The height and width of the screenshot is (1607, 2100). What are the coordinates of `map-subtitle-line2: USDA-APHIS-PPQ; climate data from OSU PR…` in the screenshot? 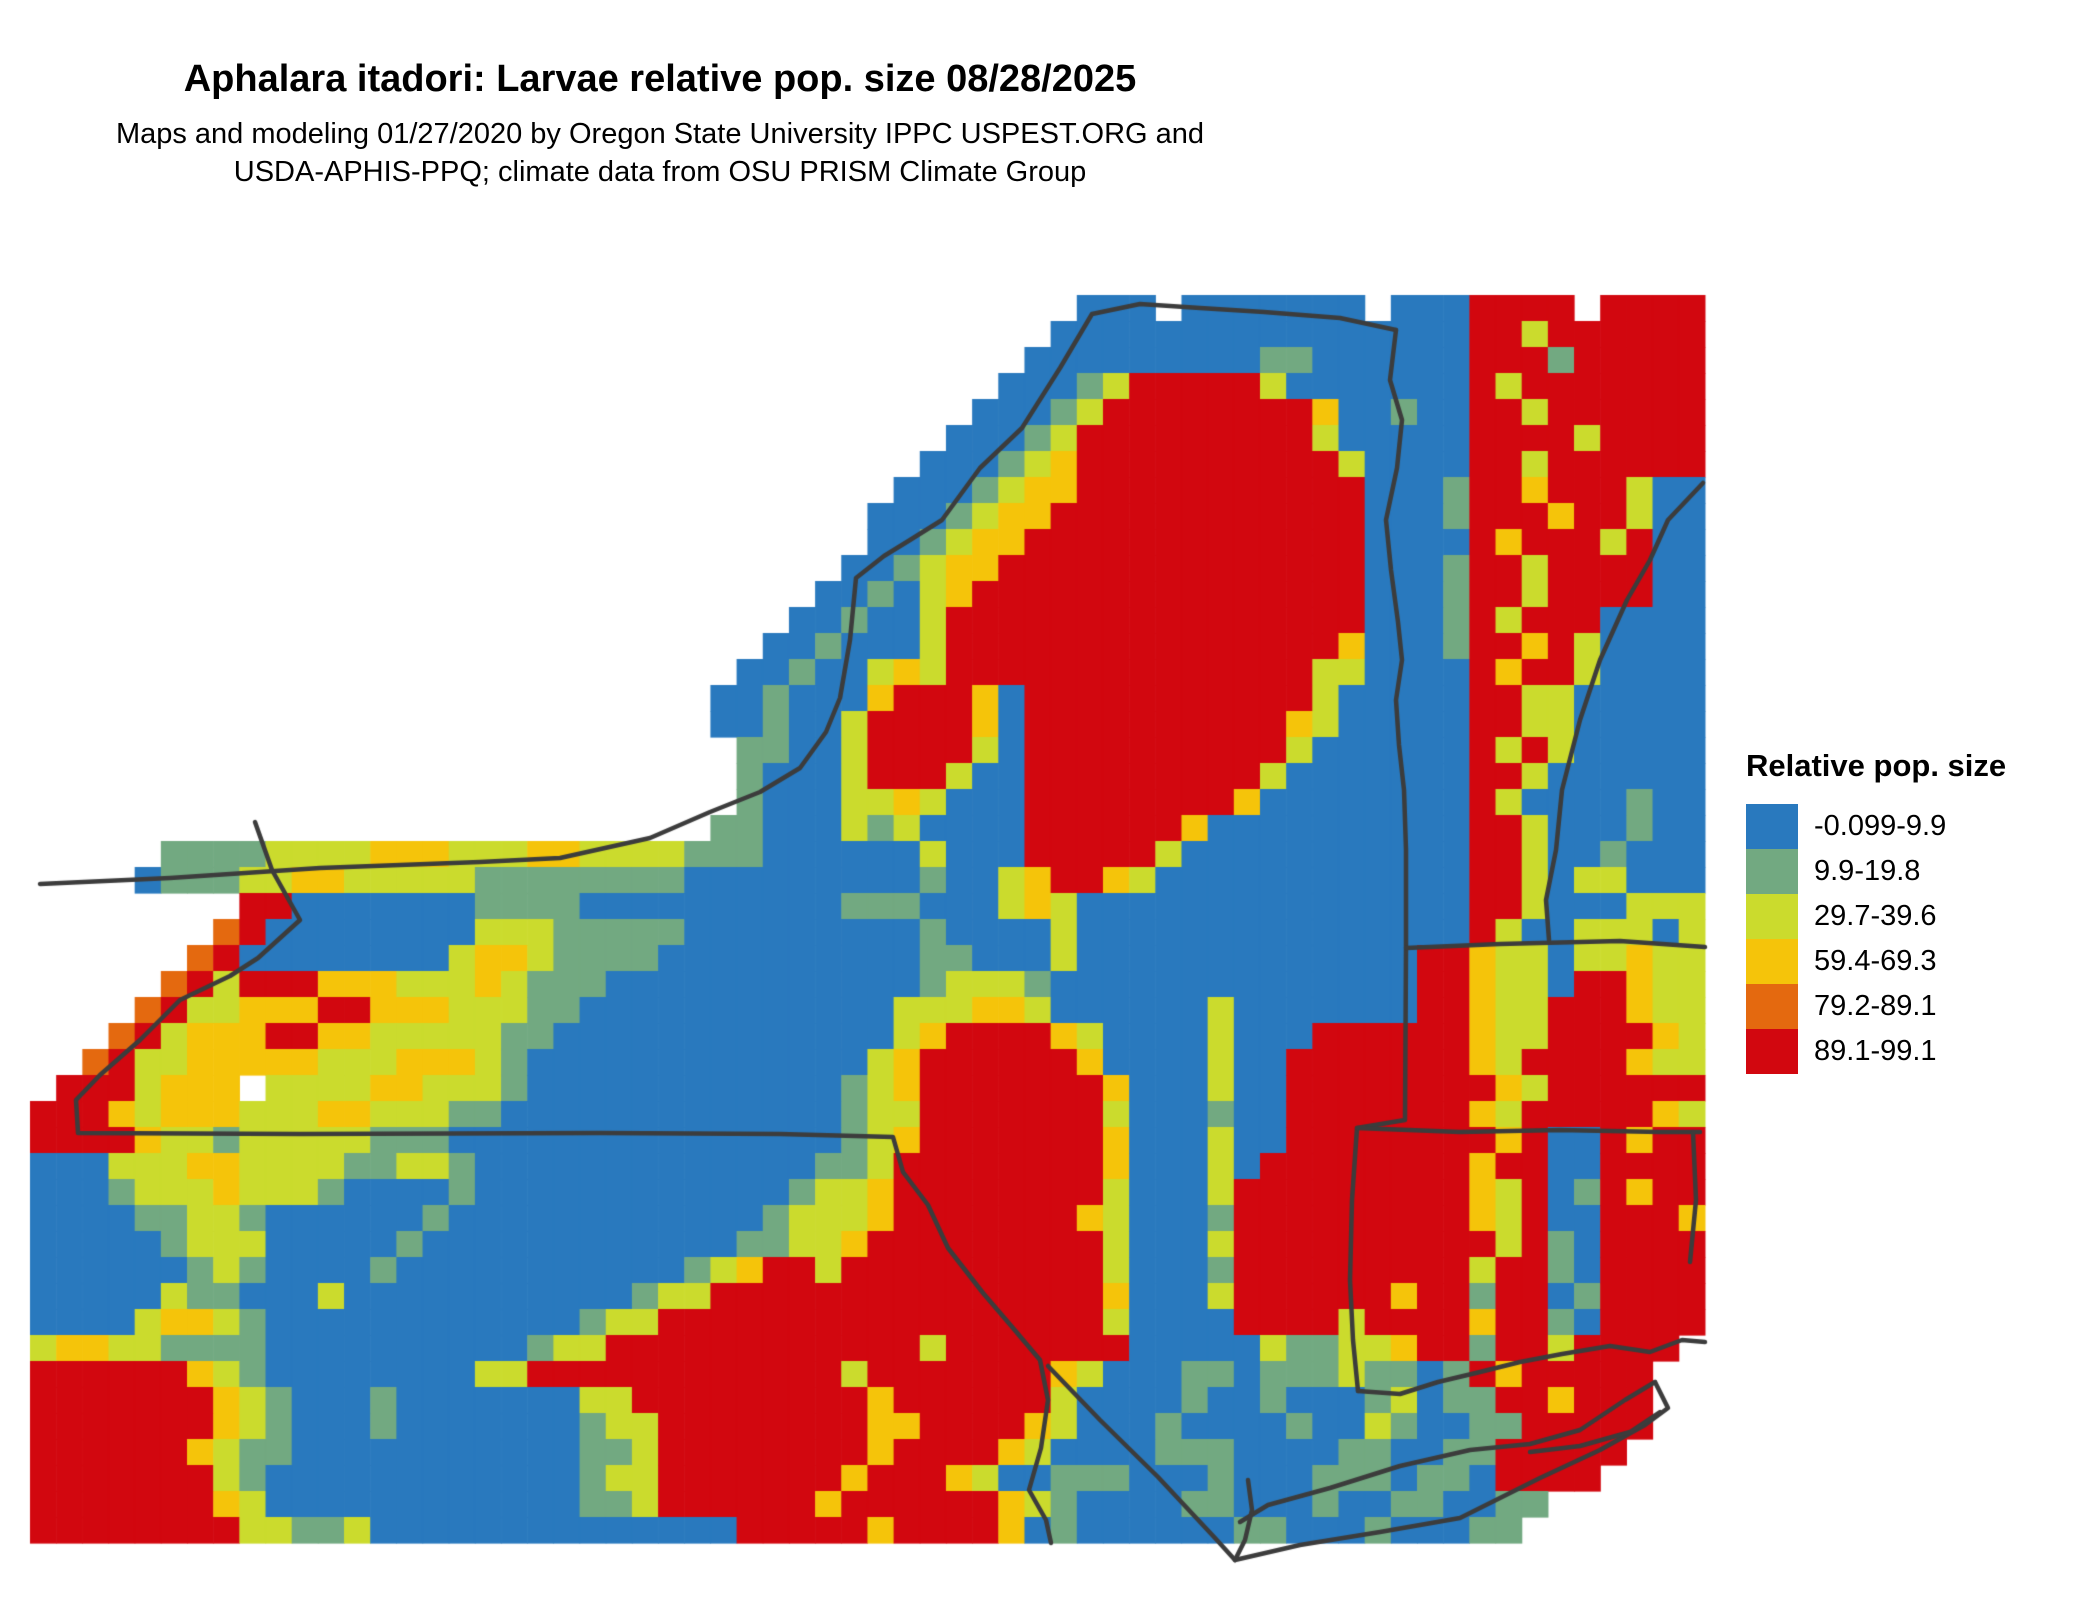 It's located at (660, 172).